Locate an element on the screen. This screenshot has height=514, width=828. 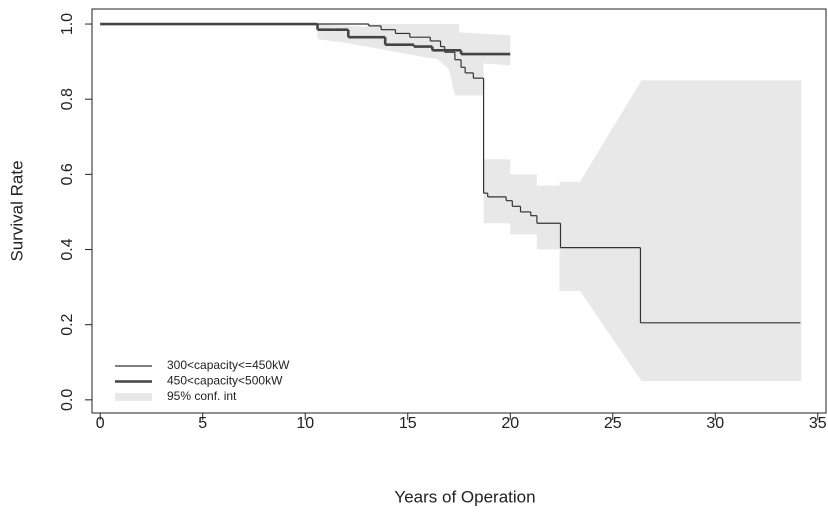
x-tick-label: 10 is located at coordinates (305, 423).